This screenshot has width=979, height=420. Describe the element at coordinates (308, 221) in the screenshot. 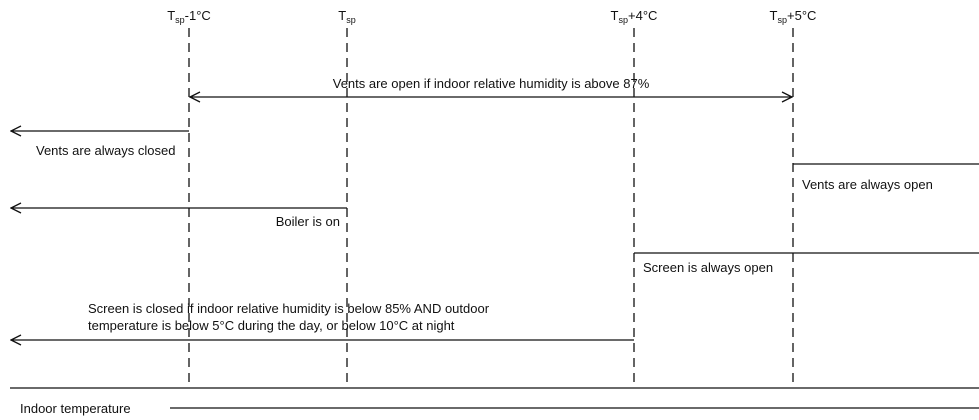

I see `rule-text: Boiler is on` at that location.